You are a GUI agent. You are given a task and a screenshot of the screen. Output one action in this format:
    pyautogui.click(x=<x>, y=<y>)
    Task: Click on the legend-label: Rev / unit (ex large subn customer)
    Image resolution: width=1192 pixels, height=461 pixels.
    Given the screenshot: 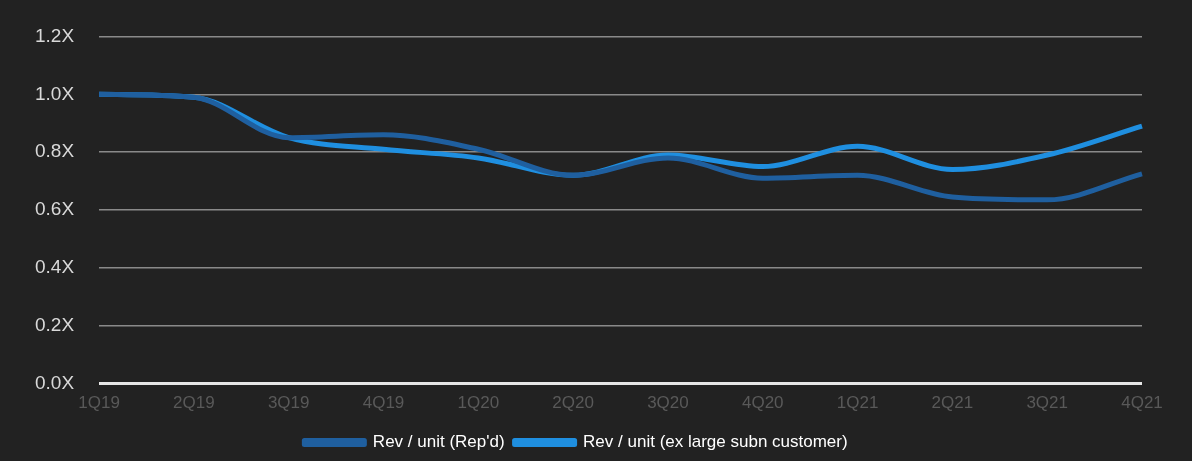 What is the action you would take?
    pyautogui.click(x=715, y=442)
    